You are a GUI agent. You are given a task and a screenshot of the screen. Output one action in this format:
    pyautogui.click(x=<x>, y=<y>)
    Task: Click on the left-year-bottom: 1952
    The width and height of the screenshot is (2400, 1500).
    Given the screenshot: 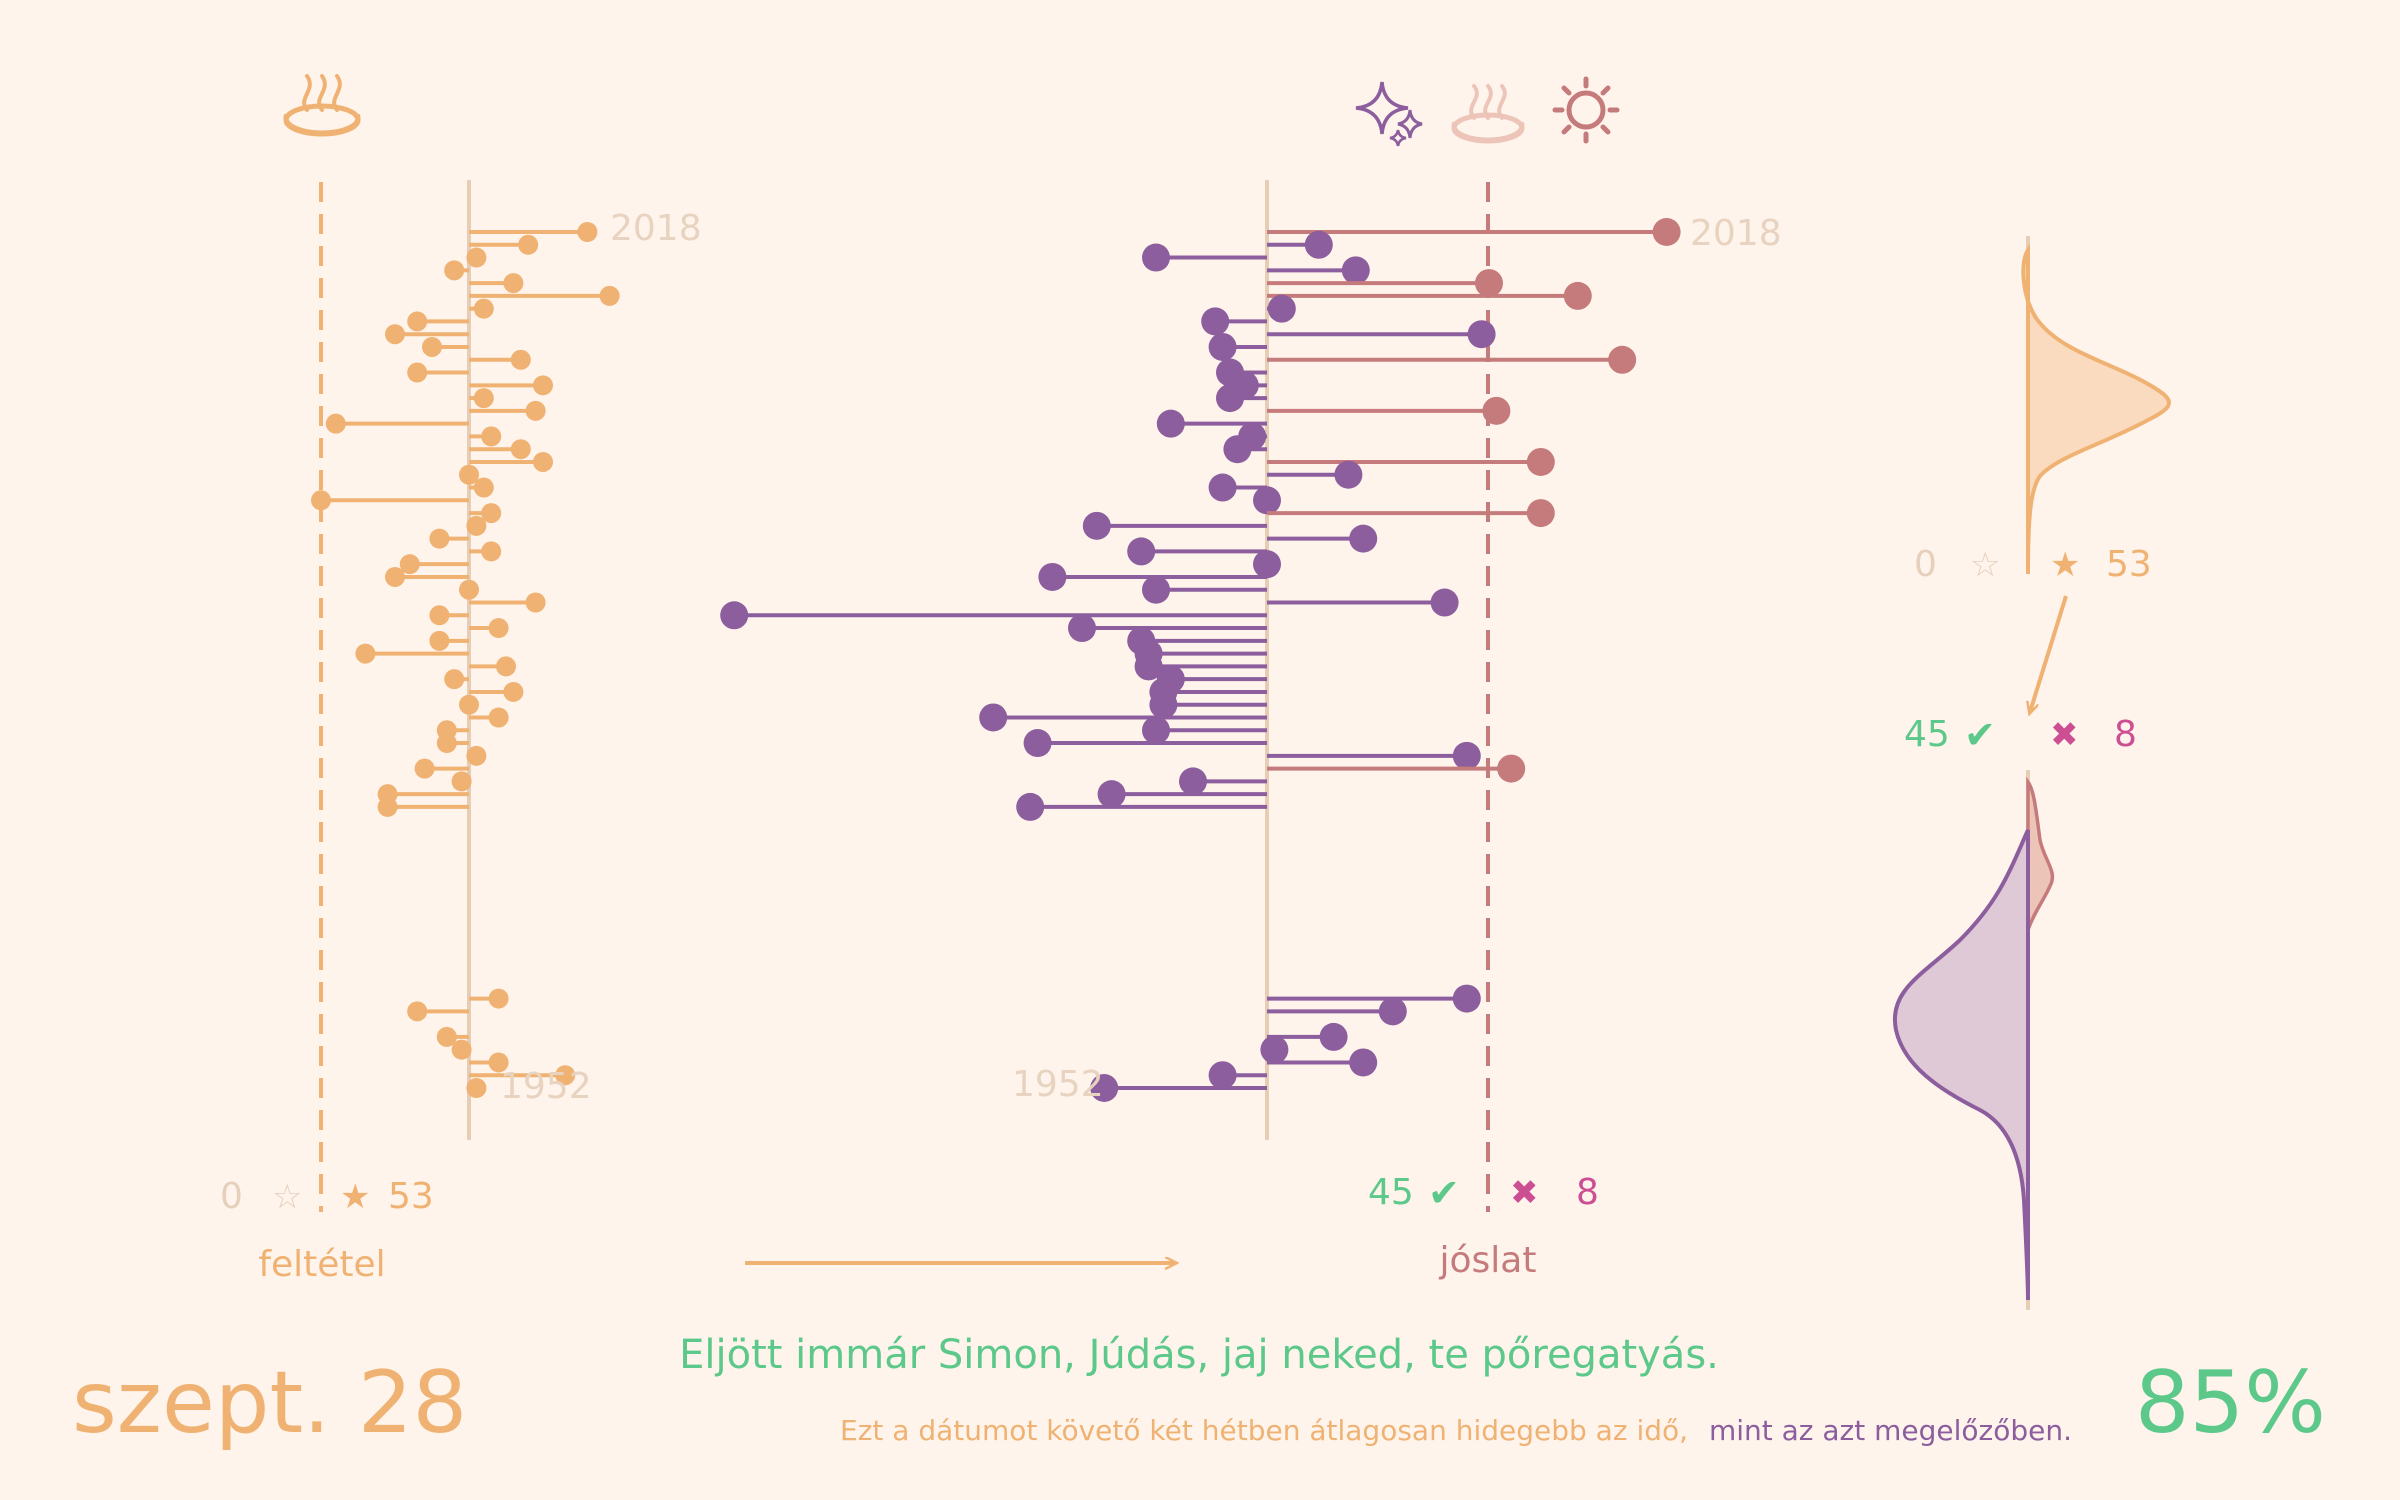 What is the action you would take?
    pyautogui.click(x=546, y=1086)
    